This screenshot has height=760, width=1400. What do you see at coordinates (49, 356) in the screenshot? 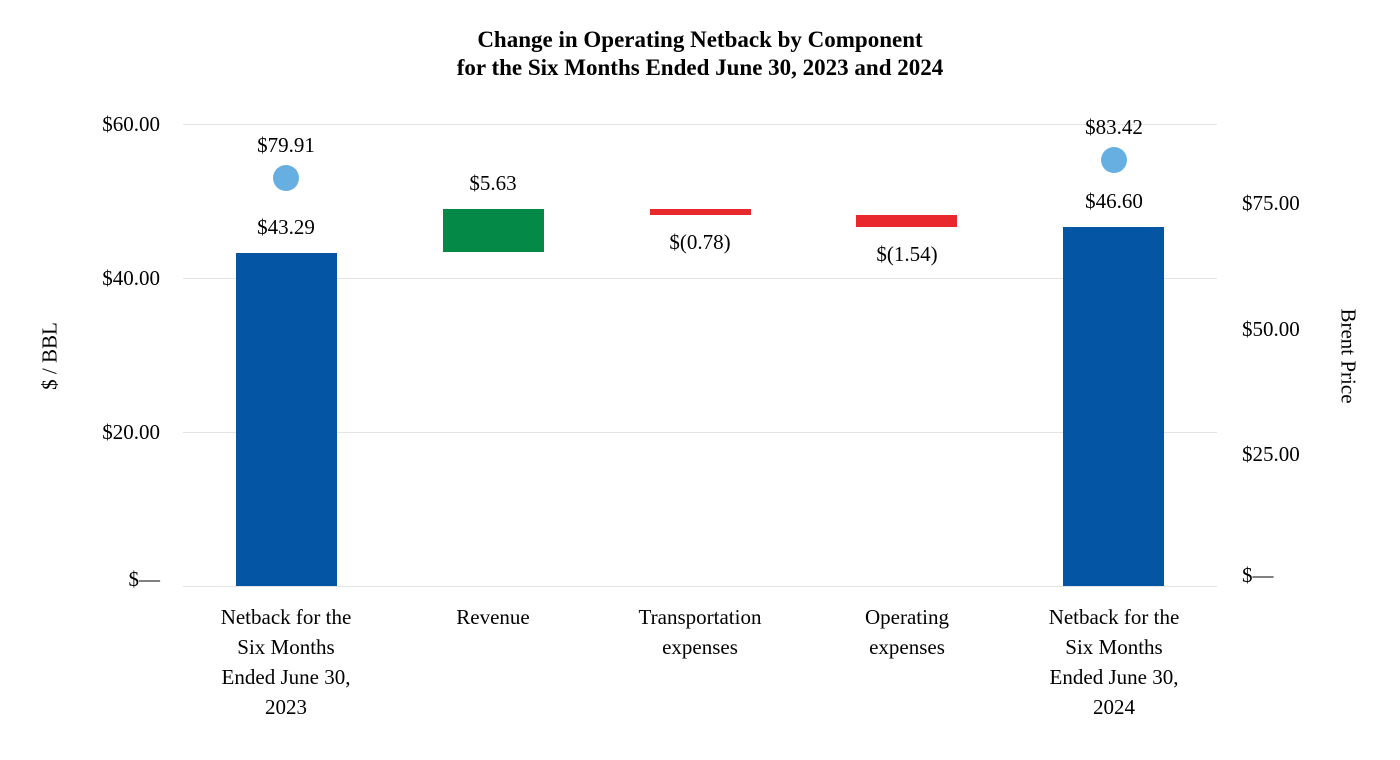
I see `left-axis-title: $ / BBL` at bounding box center [49, 356].